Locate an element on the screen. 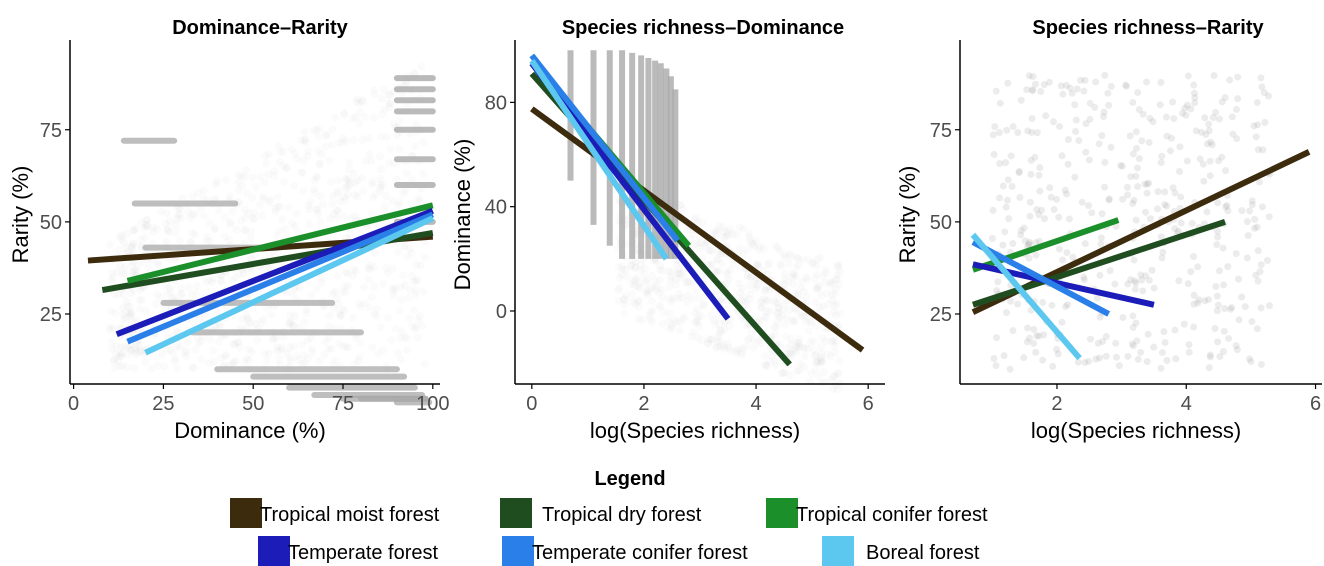 This screenshot has width=1324, height=566. y-tick-label: 50 is located at coordinates (51, 223).